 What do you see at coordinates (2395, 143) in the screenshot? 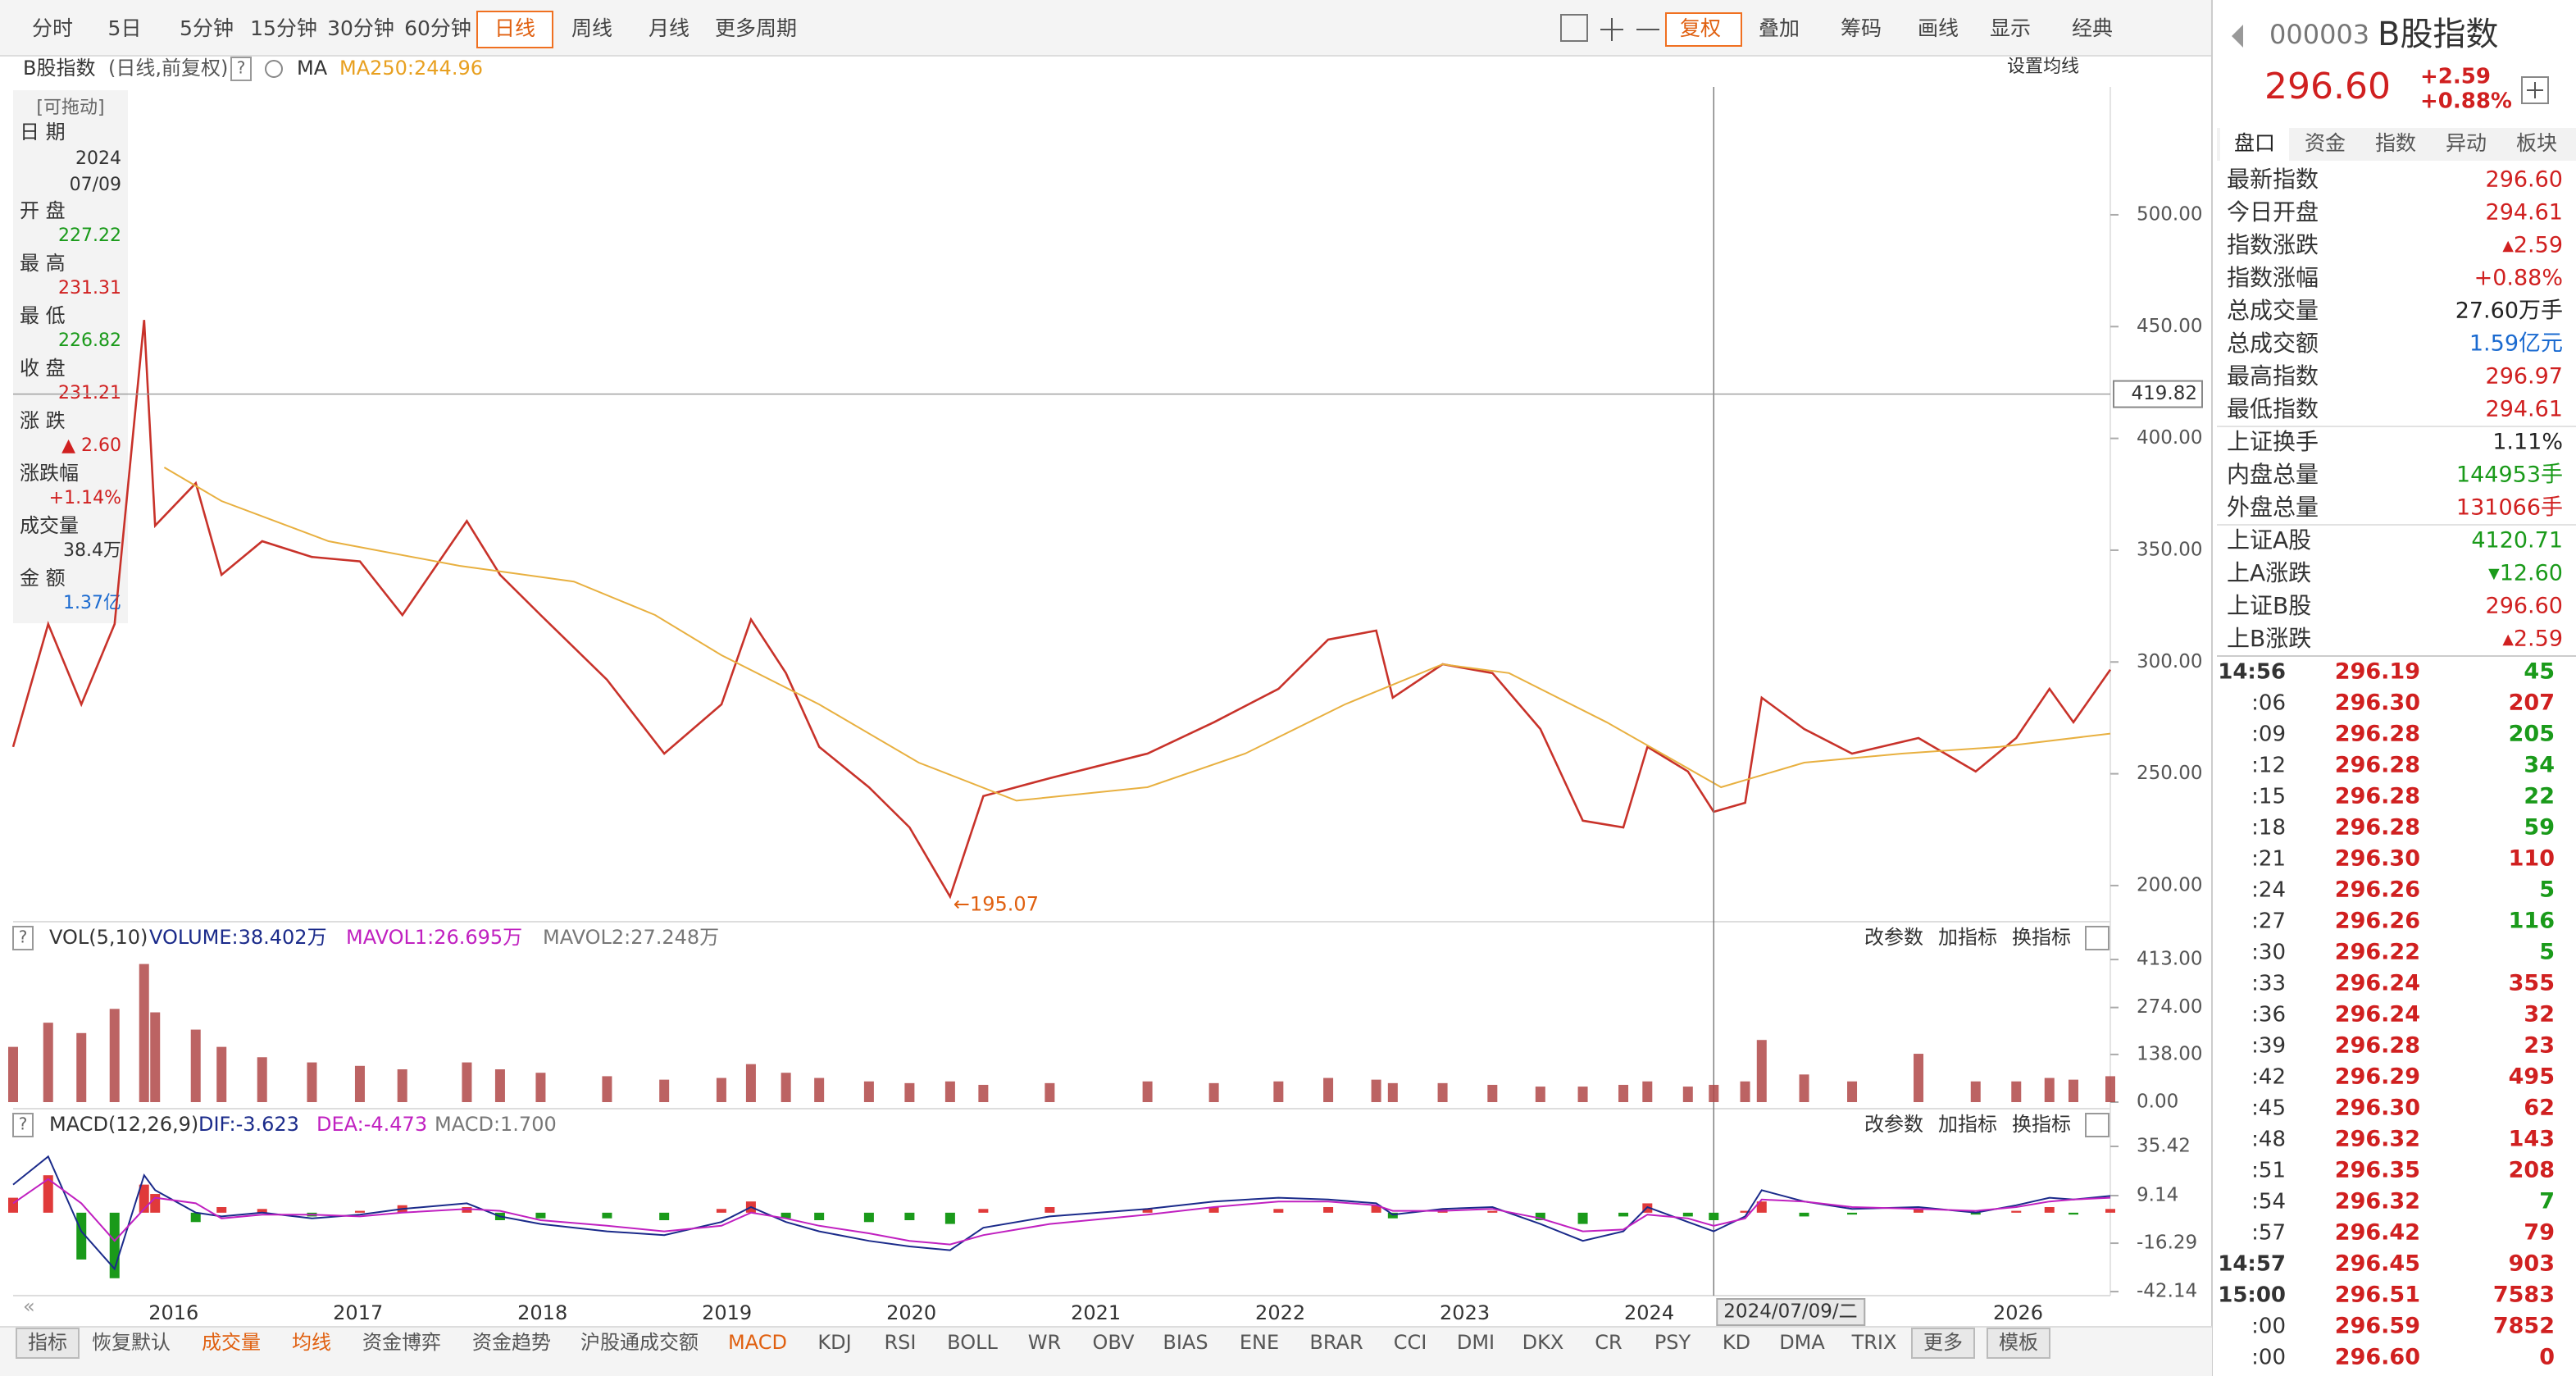
I see `quote-tab: 指数` at bounding box center [2395, 143].